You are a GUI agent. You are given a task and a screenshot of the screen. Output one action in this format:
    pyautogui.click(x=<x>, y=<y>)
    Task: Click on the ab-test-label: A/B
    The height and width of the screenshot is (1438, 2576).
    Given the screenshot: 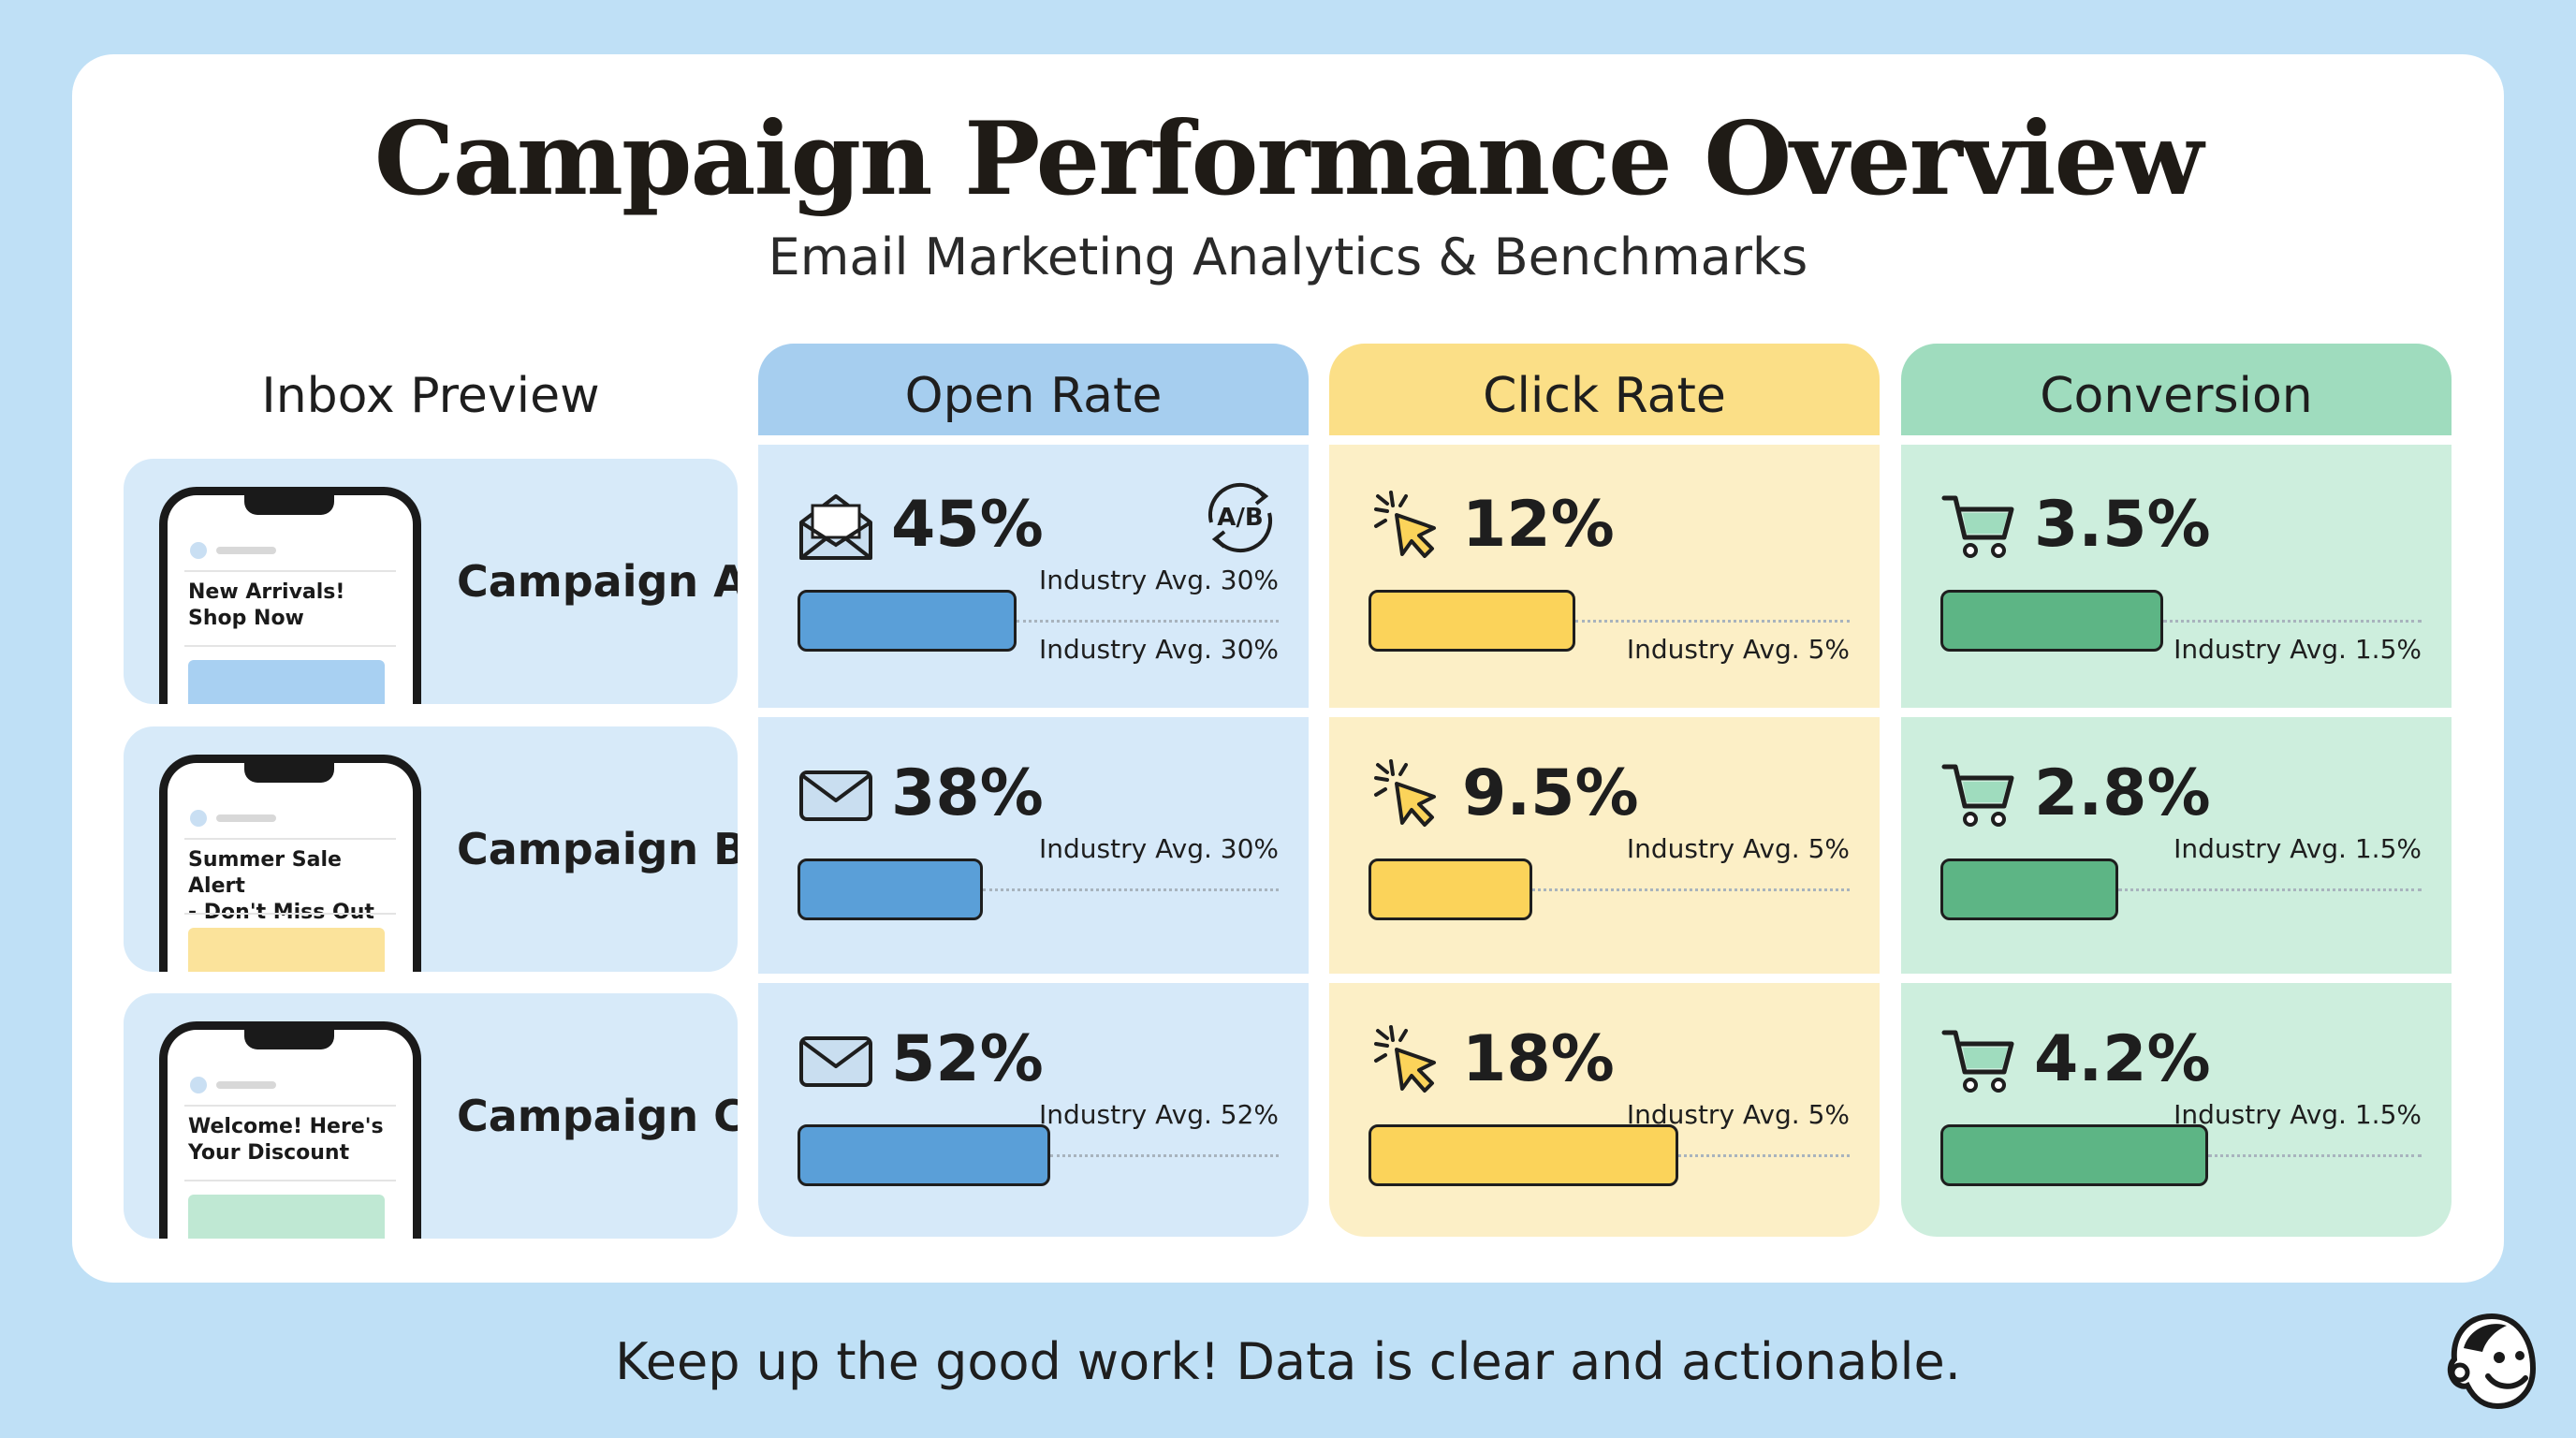 What is the action you would take?
    pyautogui.click(x=1240, y=518)
    